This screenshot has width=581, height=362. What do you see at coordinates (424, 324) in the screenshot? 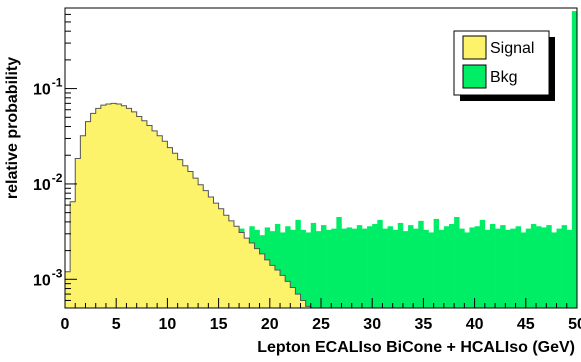
I see `x-tick-label: 35` at bounding box center [424, 324].